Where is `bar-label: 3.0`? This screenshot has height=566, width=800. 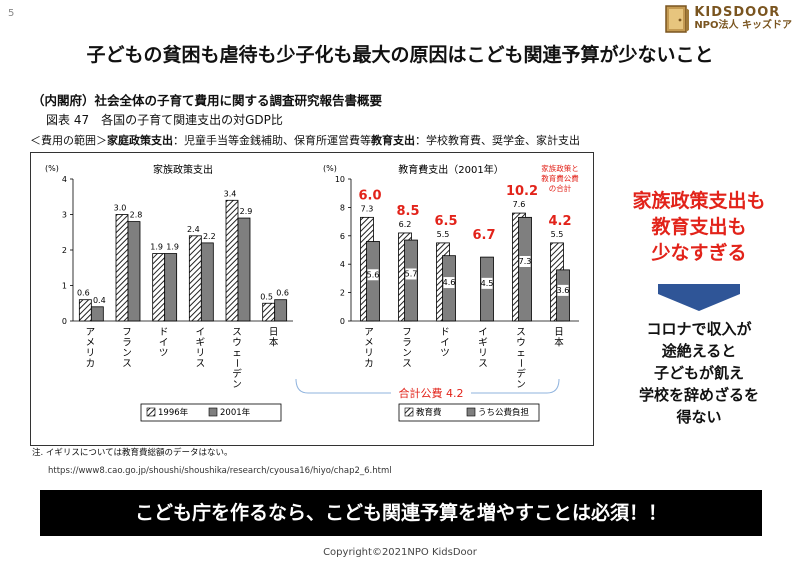
bar-label: 3.0 is located at coordinates (120, 208).